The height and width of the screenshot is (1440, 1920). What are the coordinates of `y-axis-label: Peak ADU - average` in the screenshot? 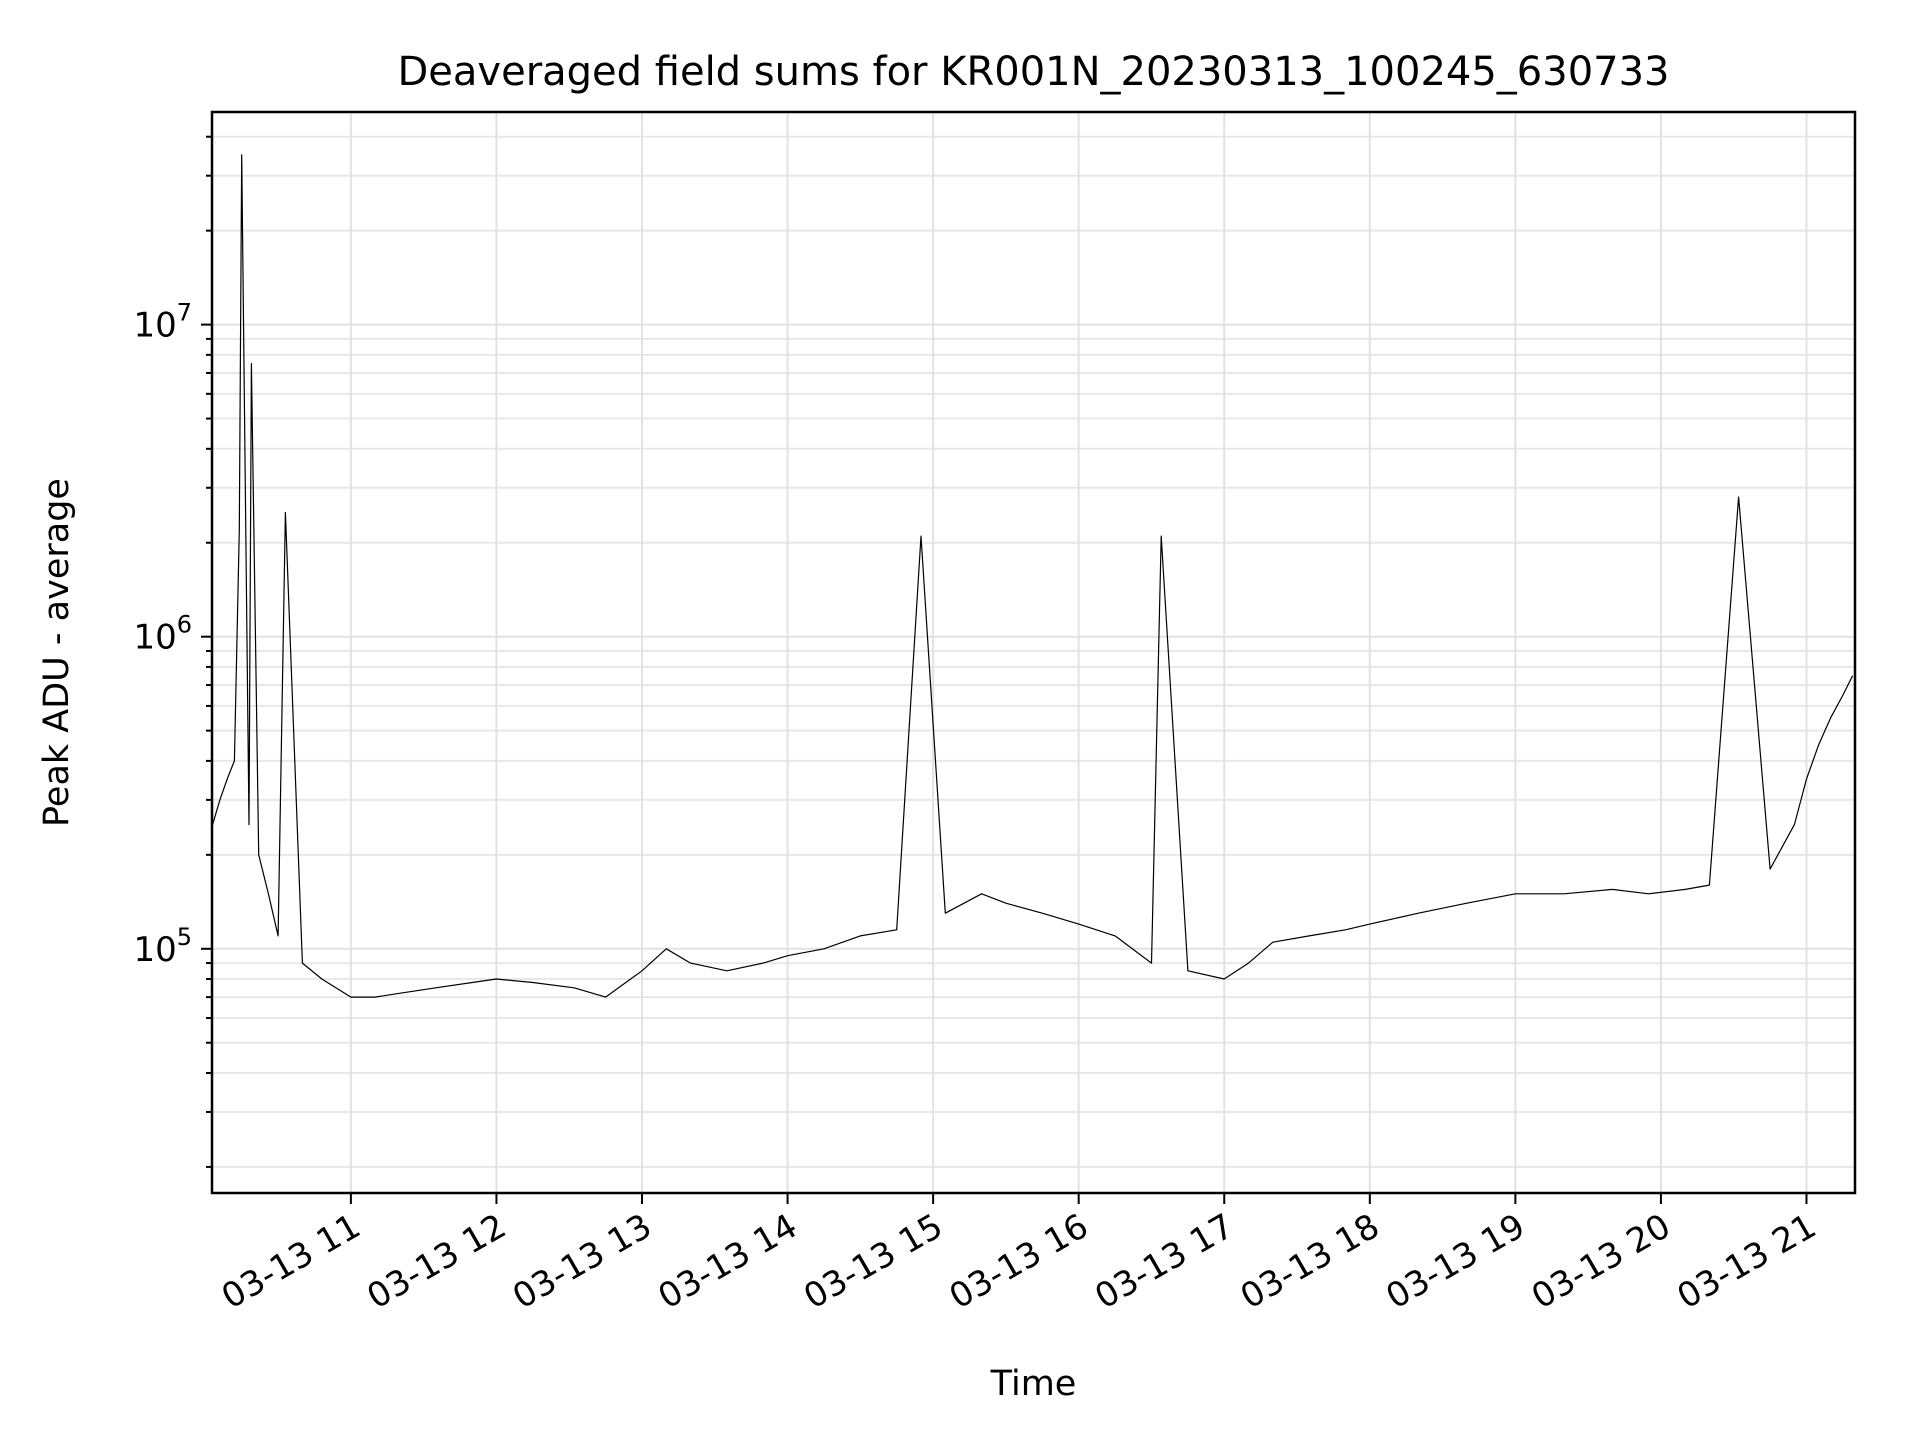 It's located at (57, 652).